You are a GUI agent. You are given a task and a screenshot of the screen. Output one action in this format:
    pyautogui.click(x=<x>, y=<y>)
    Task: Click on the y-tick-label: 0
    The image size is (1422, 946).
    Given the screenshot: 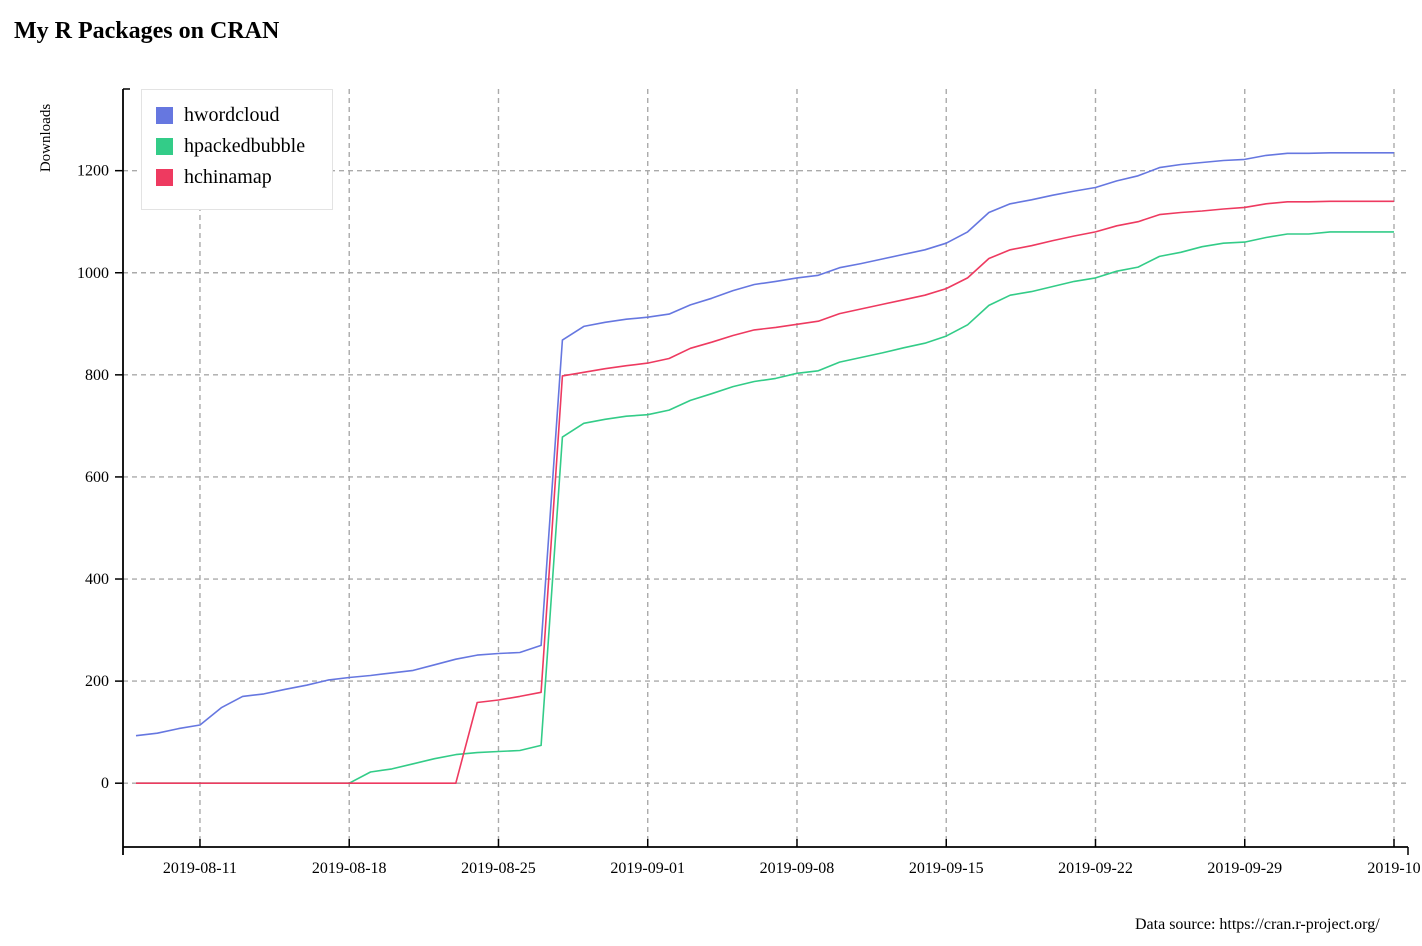 What is the action you would take?
    pyautogui.click(x=105, y=783)
    